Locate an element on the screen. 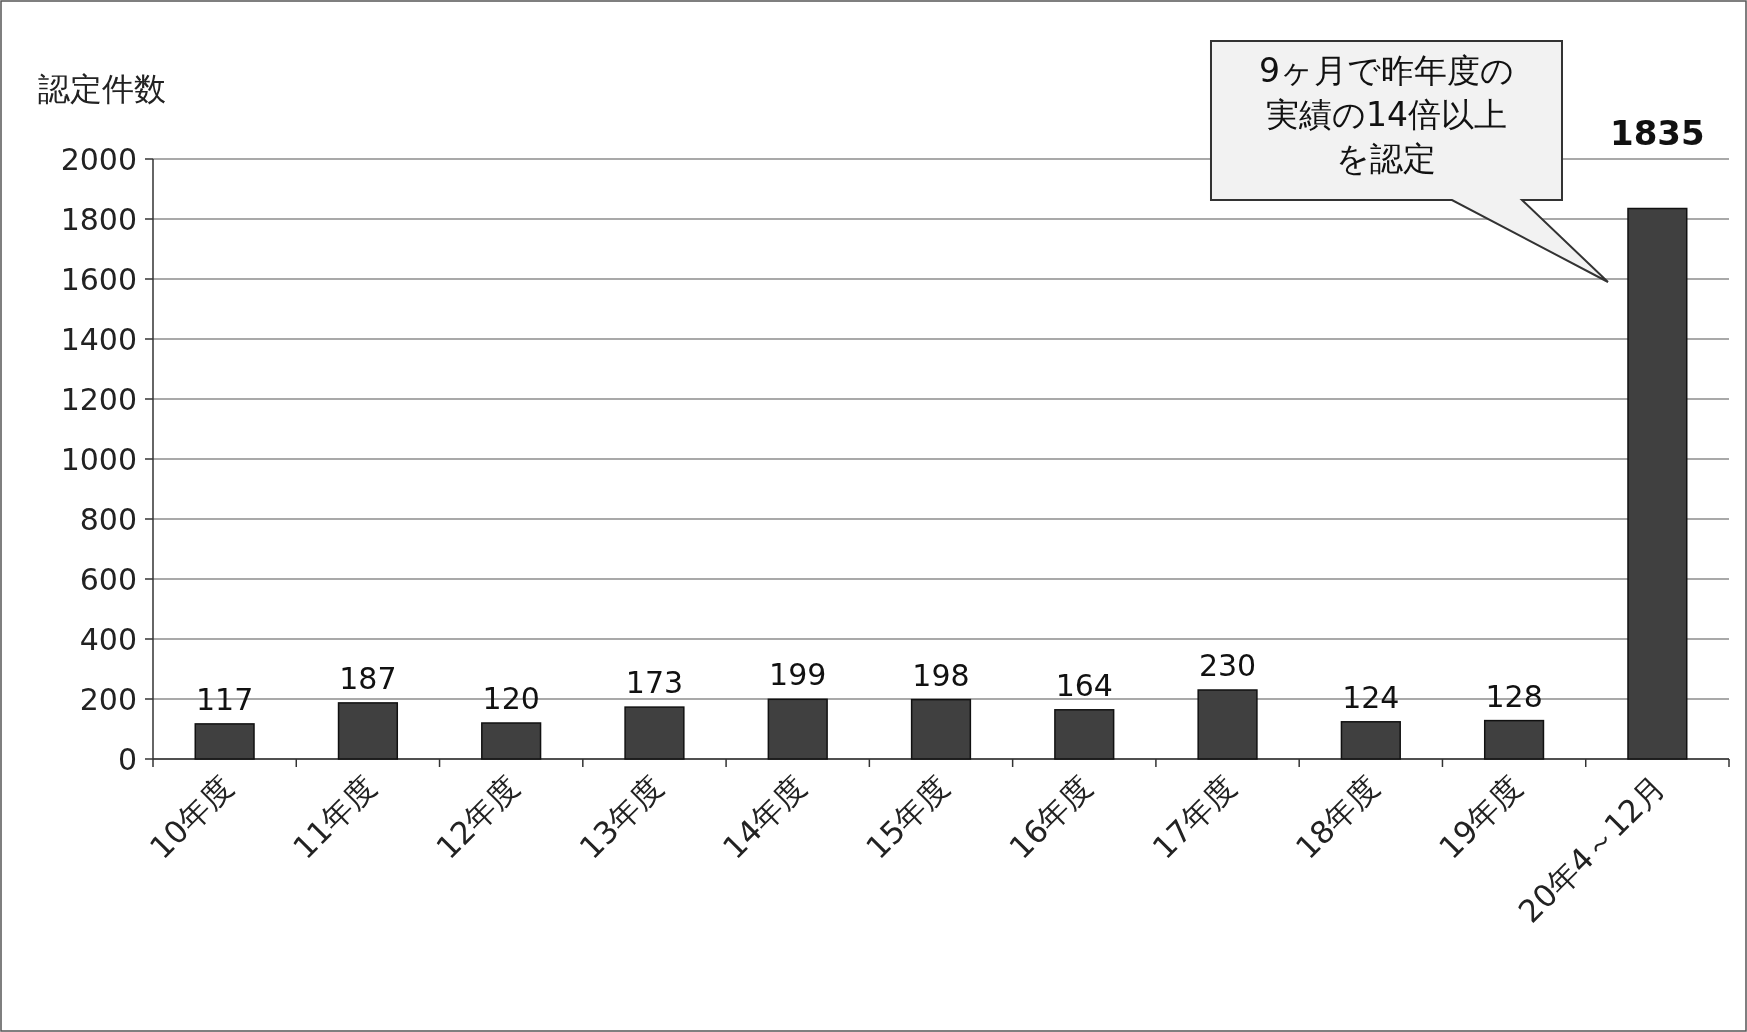 Image resolution: width=1747 pixels, height=1032 pixels. data-label: 117 is located at coordinates (225, 699).